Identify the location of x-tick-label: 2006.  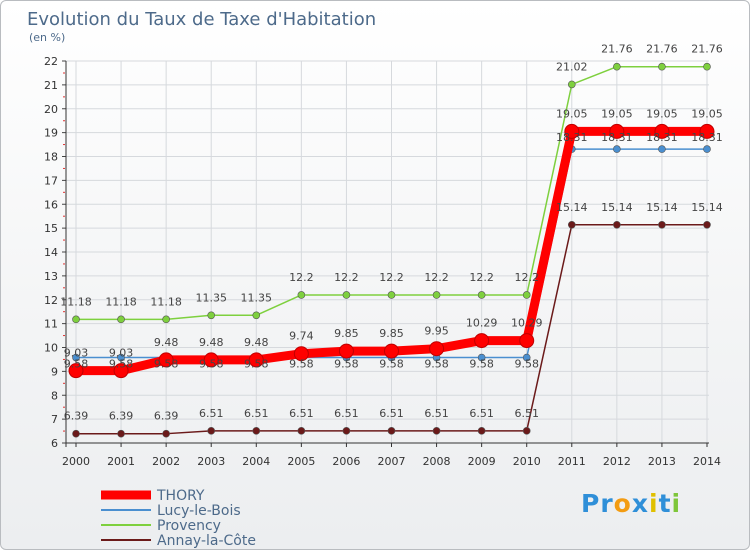
(346, 461).